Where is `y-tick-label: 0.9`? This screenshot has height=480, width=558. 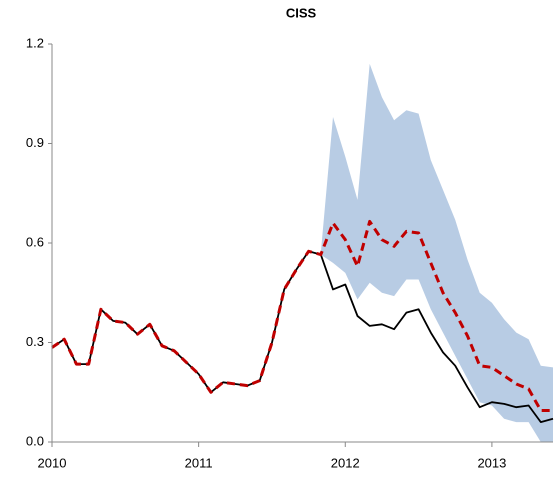 y-tick-label: 0.9 is located at coordinates (35, 142).